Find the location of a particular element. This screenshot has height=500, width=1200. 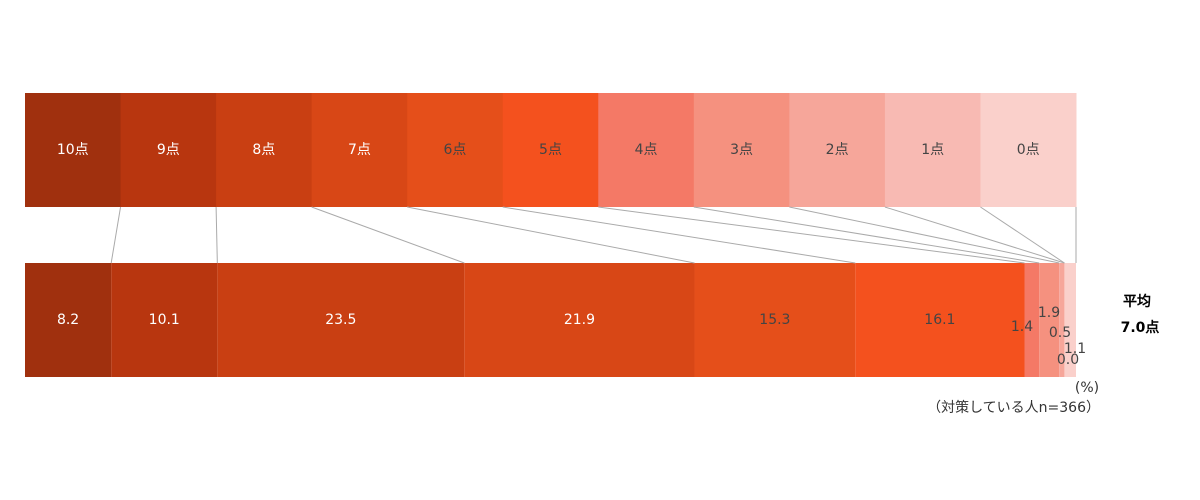

value-label: 1.9 is located at coordinates (1049, 313).